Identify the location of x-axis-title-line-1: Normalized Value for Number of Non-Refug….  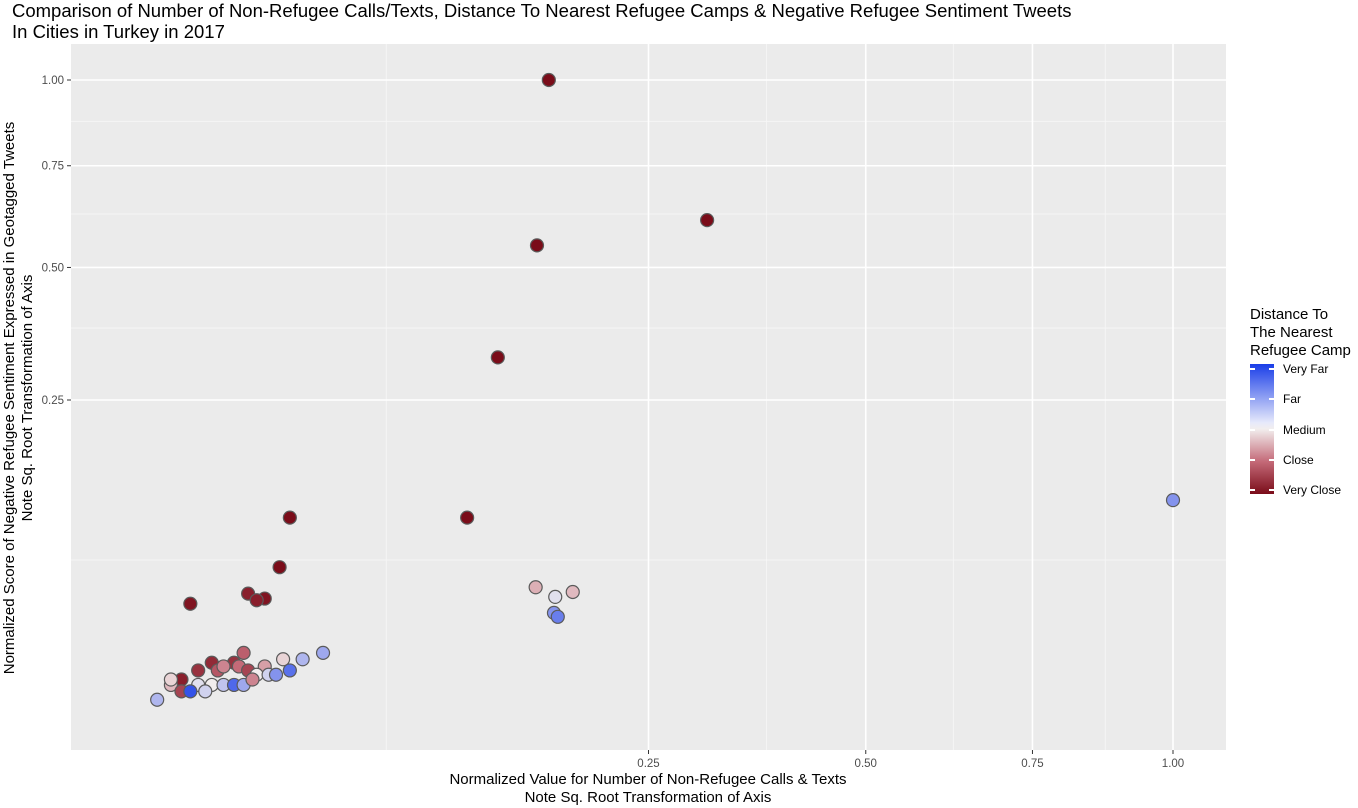
(647, 779).